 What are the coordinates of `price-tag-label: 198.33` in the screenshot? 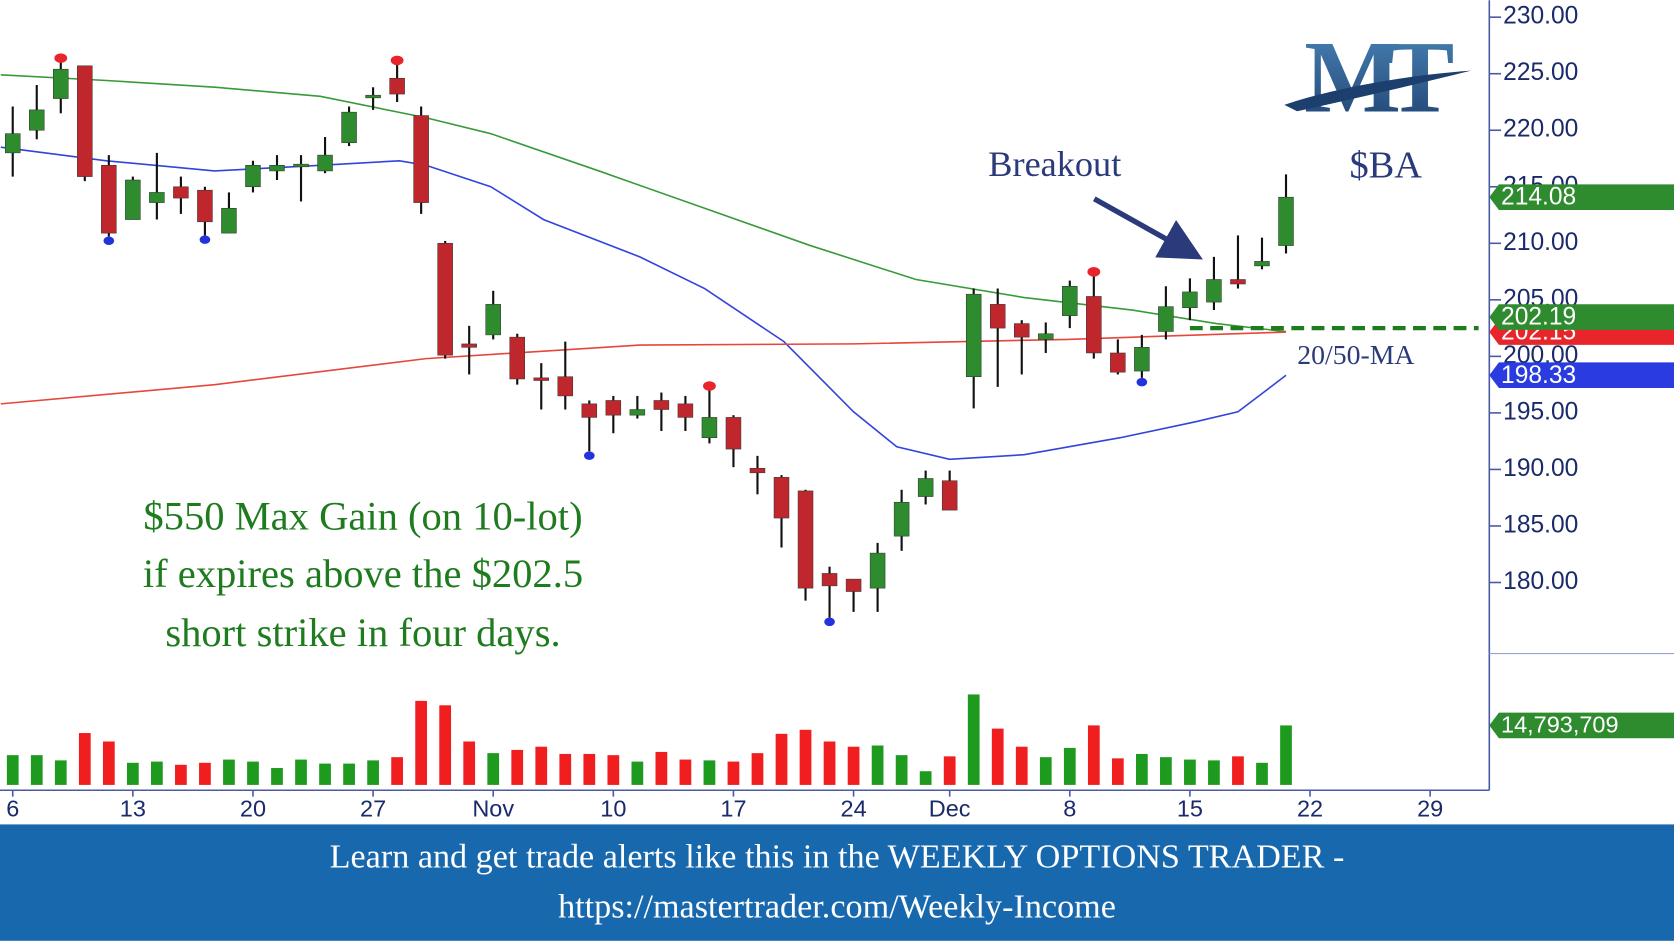 It's located at (1538, 375).